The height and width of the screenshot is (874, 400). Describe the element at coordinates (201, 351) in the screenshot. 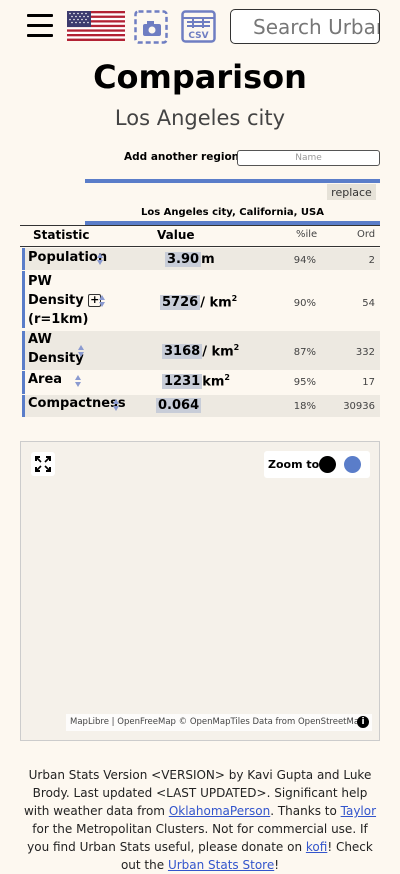

I see `value-aw-density: 3168/ km2` at that location.